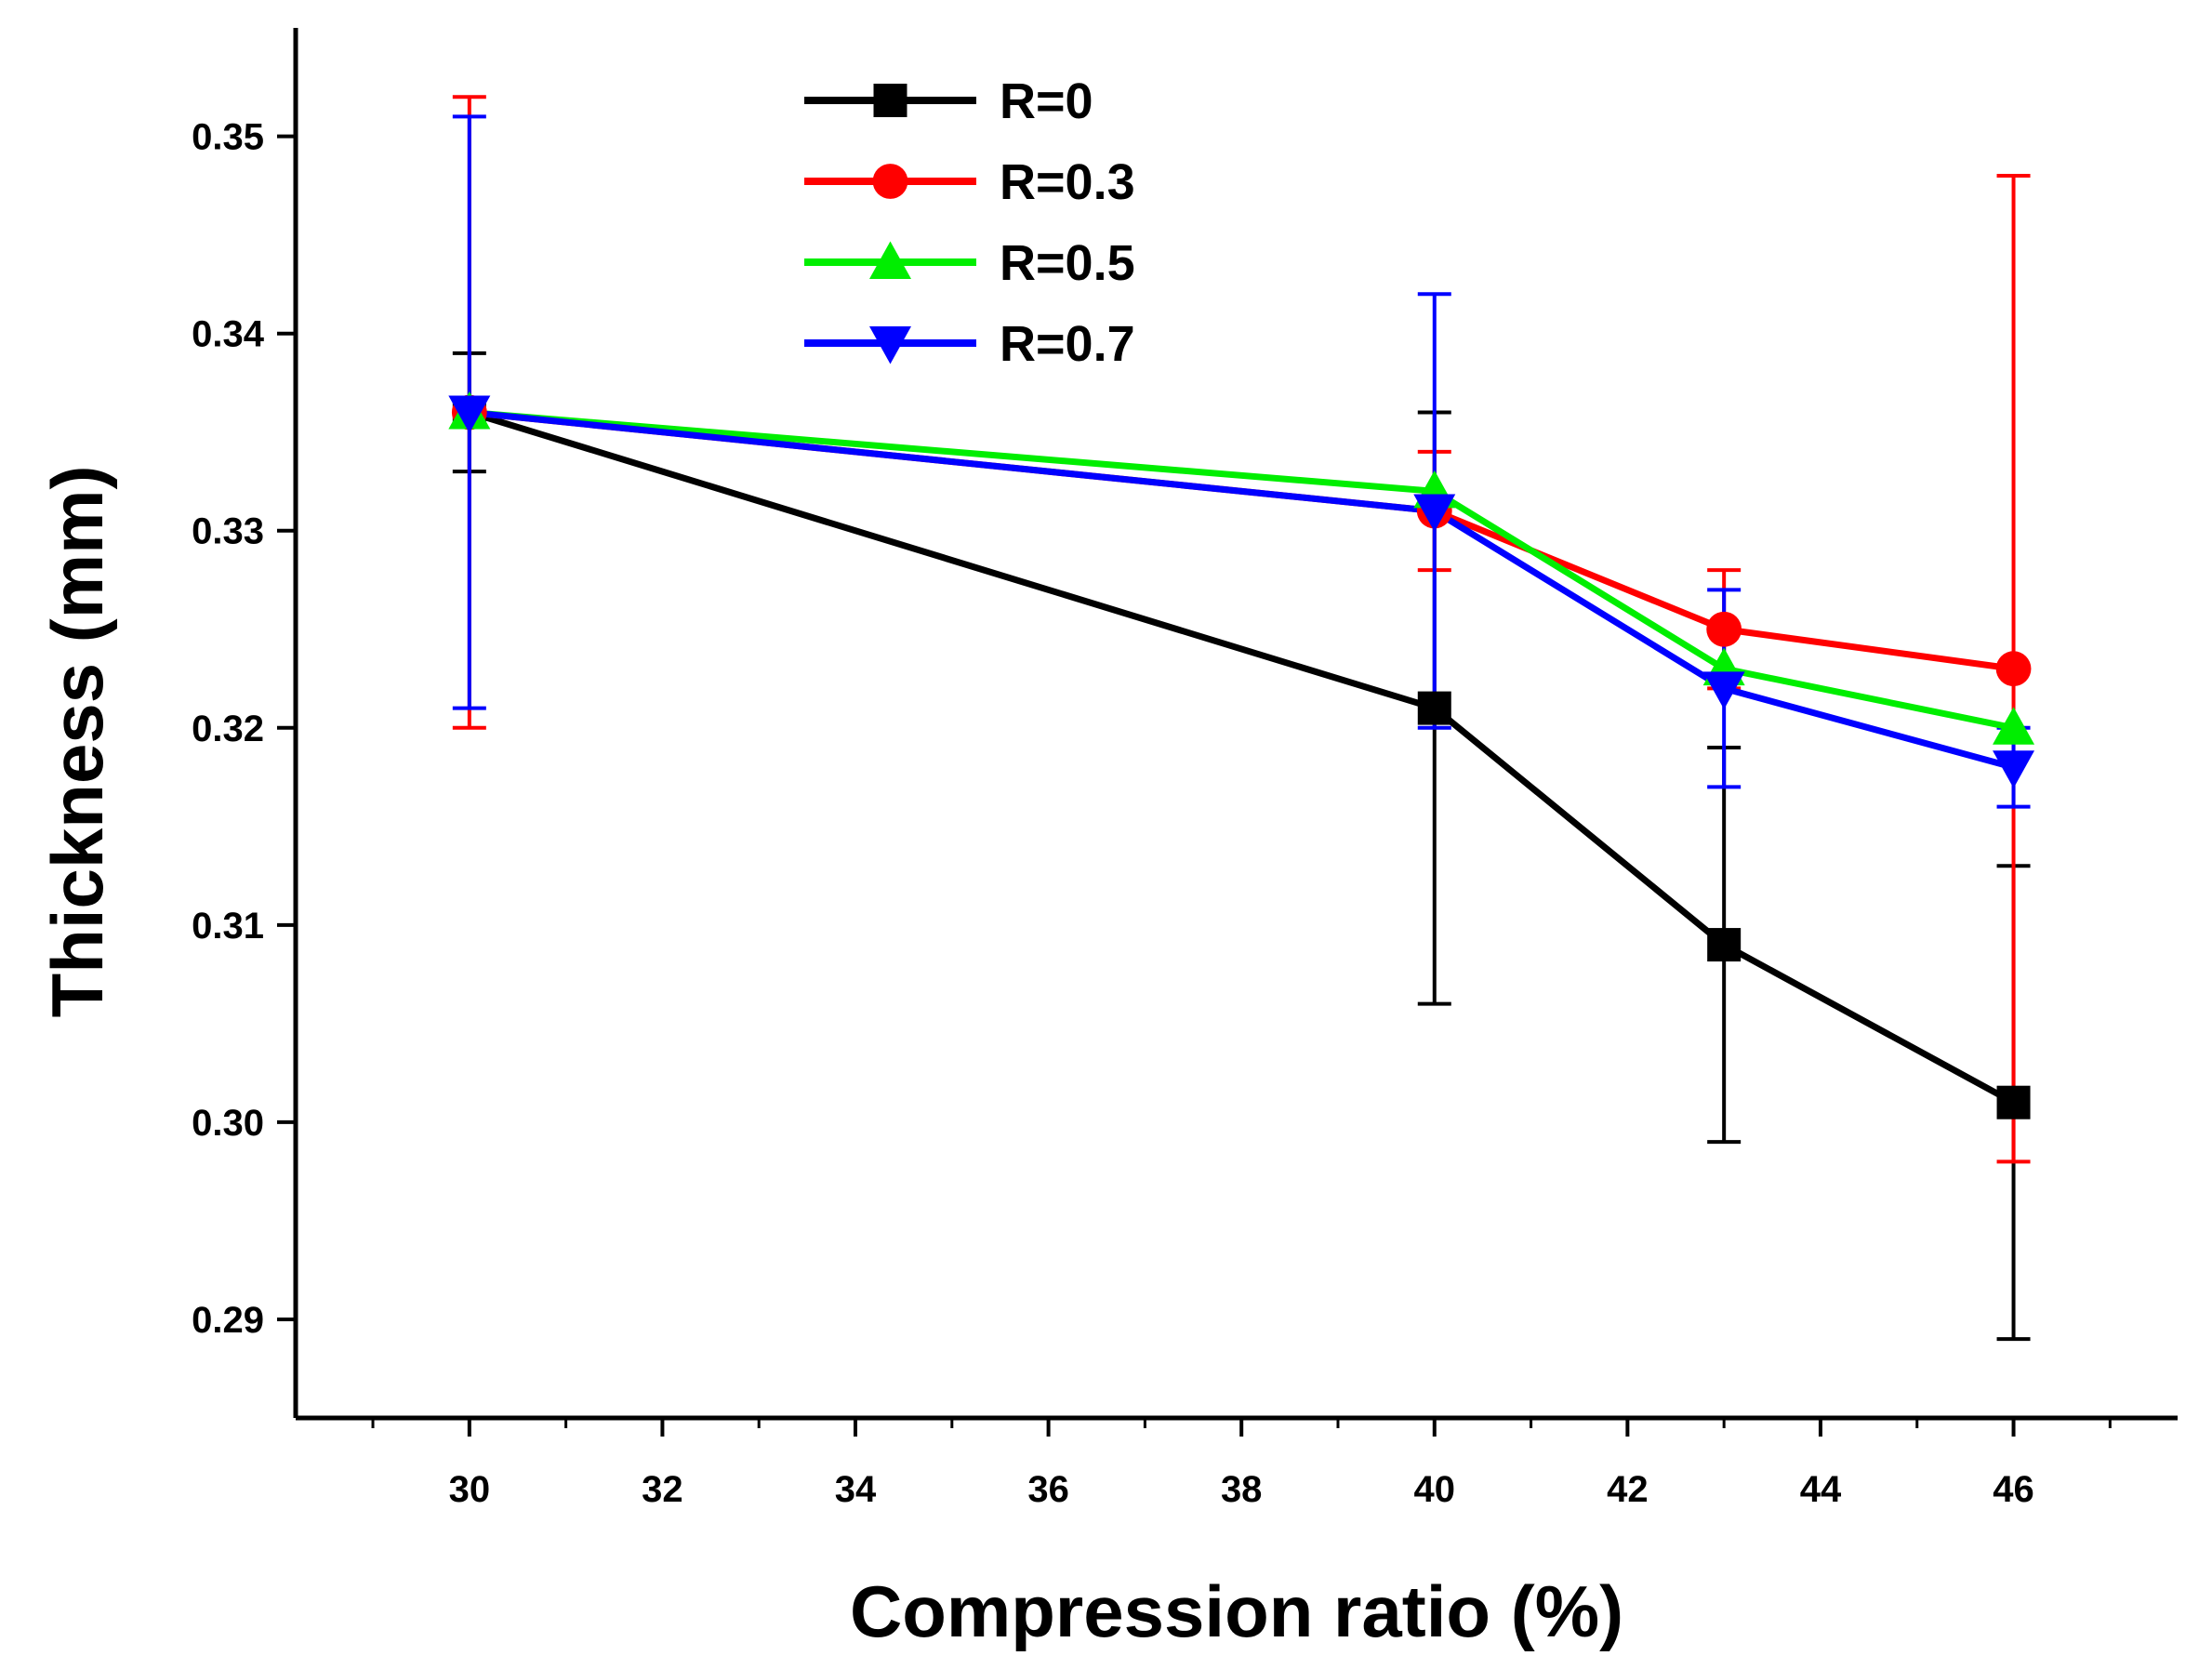 This screenshot has height=1669, width=2212. What do you see at coordinates (228, 1321) in the screenshot?
I see `y-tick-label: 0.29` at bounding box center [228, 1321].